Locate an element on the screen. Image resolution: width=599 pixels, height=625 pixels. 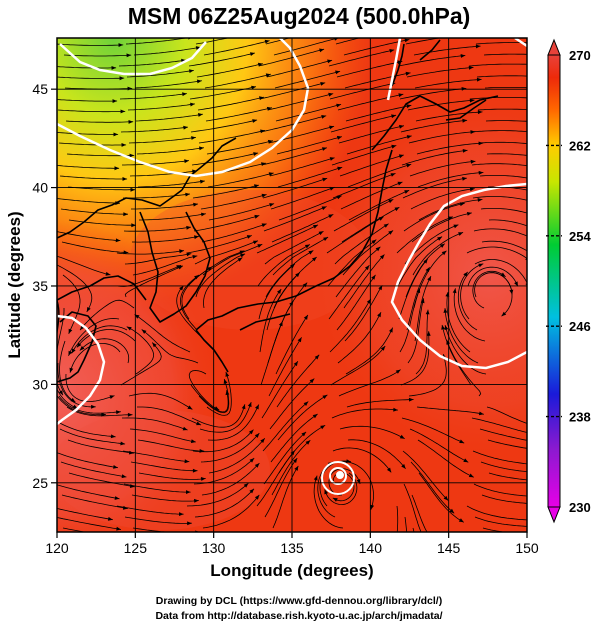
colorbar-tick-label: 254 is located at coordinates (580, 236).